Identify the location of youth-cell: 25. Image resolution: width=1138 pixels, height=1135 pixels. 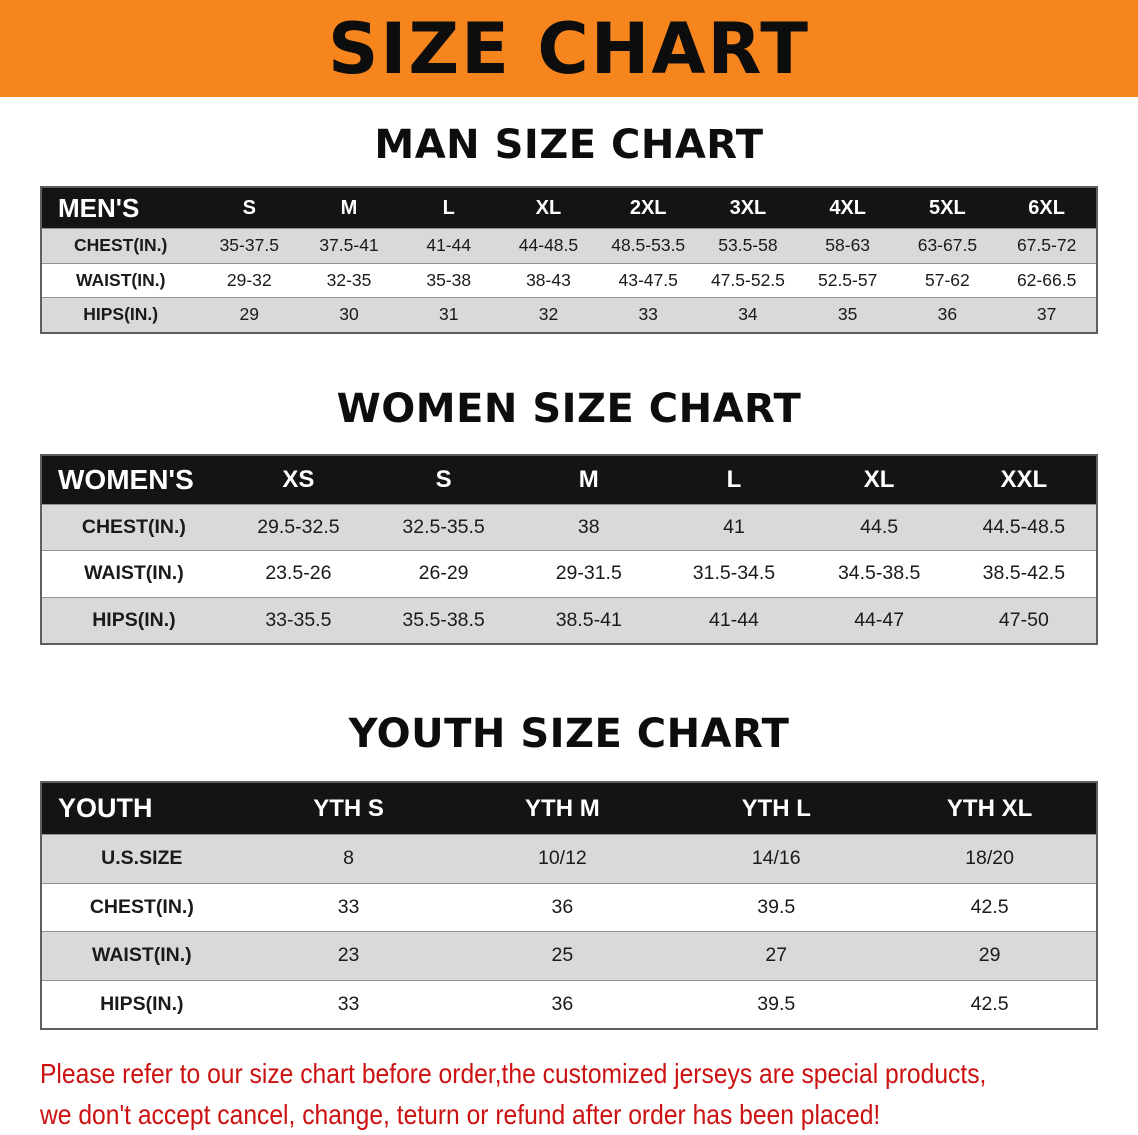
(562, 955).